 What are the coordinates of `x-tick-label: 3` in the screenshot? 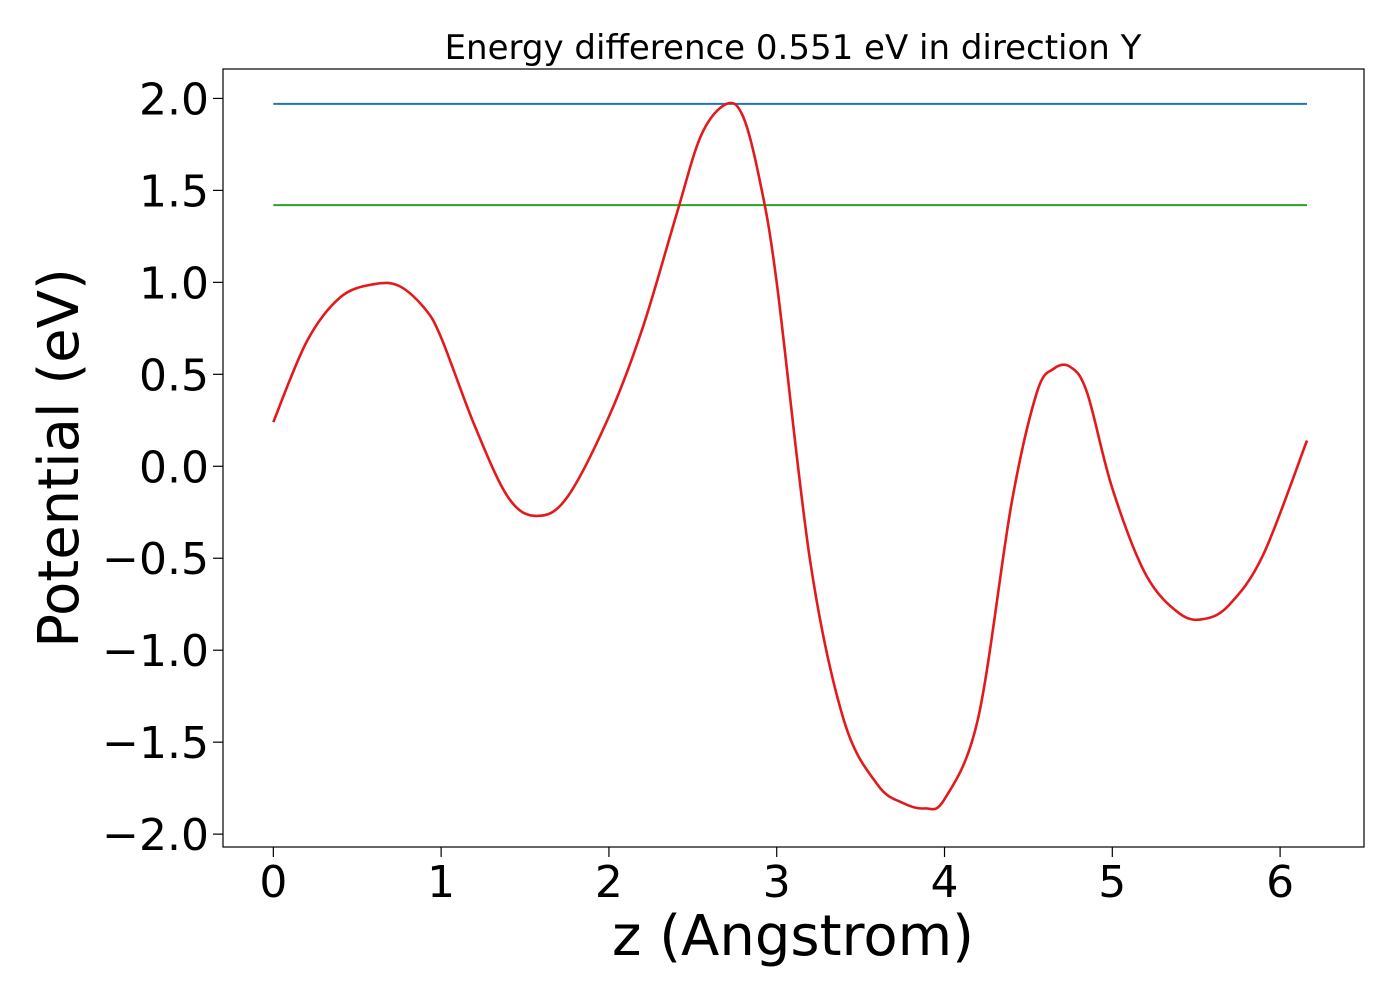 It's located at (777, 882).